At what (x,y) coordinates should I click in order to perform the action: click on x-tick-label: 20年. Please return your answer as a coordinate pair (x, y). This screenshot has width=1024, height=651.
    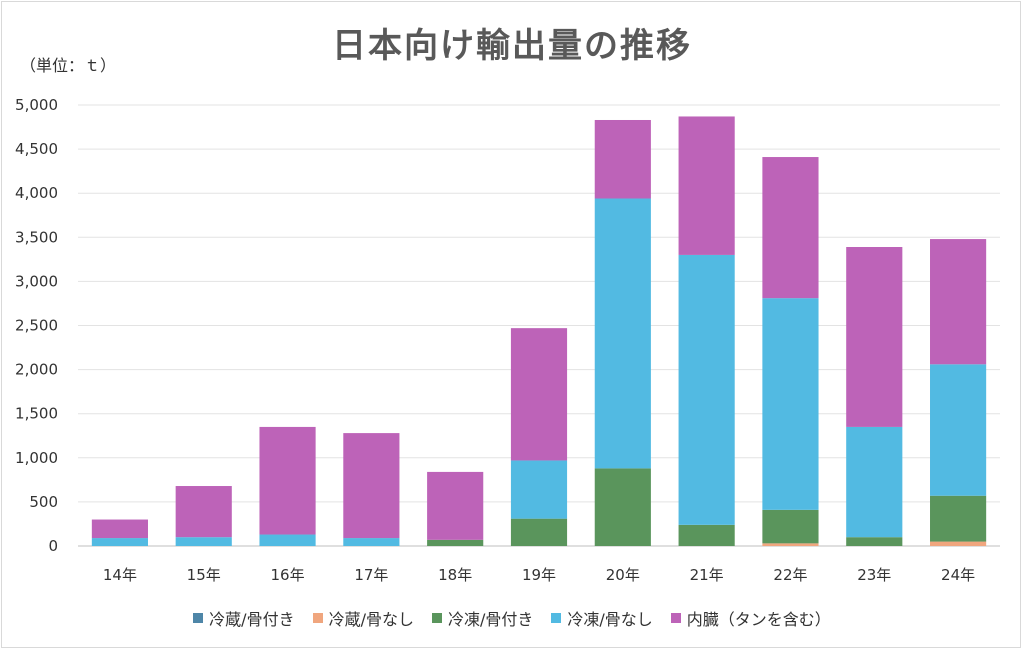
    Looking at the image, I should click on (623, 575).